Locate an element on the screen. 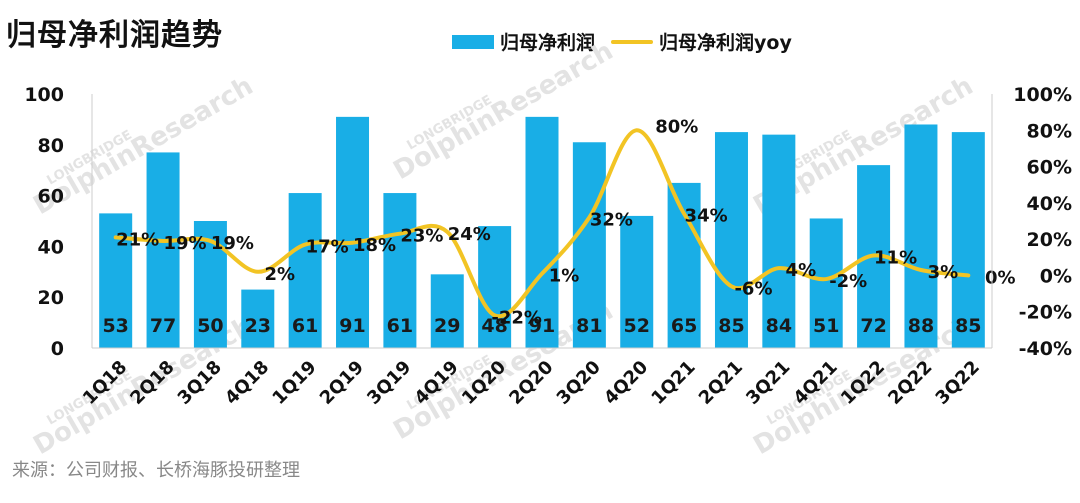  legend: 归母净利润 归母净利润yoy is located at coordinates (630, 41).